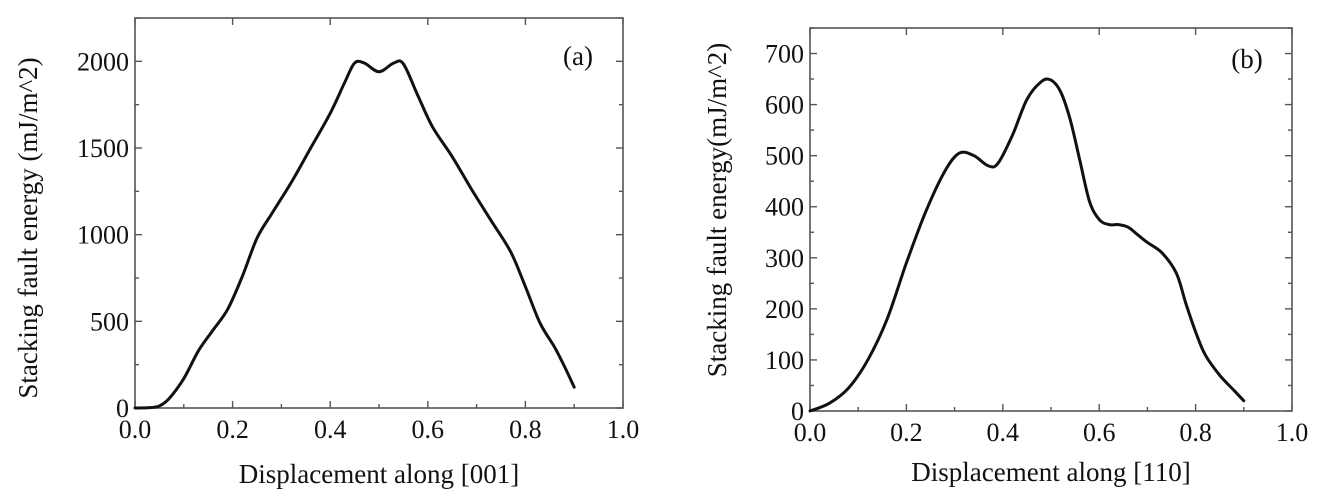 The width and height of the screenshot is (1325, 501). I want to click on x-tick-label-a-0: 0.0, so click(135, 429).